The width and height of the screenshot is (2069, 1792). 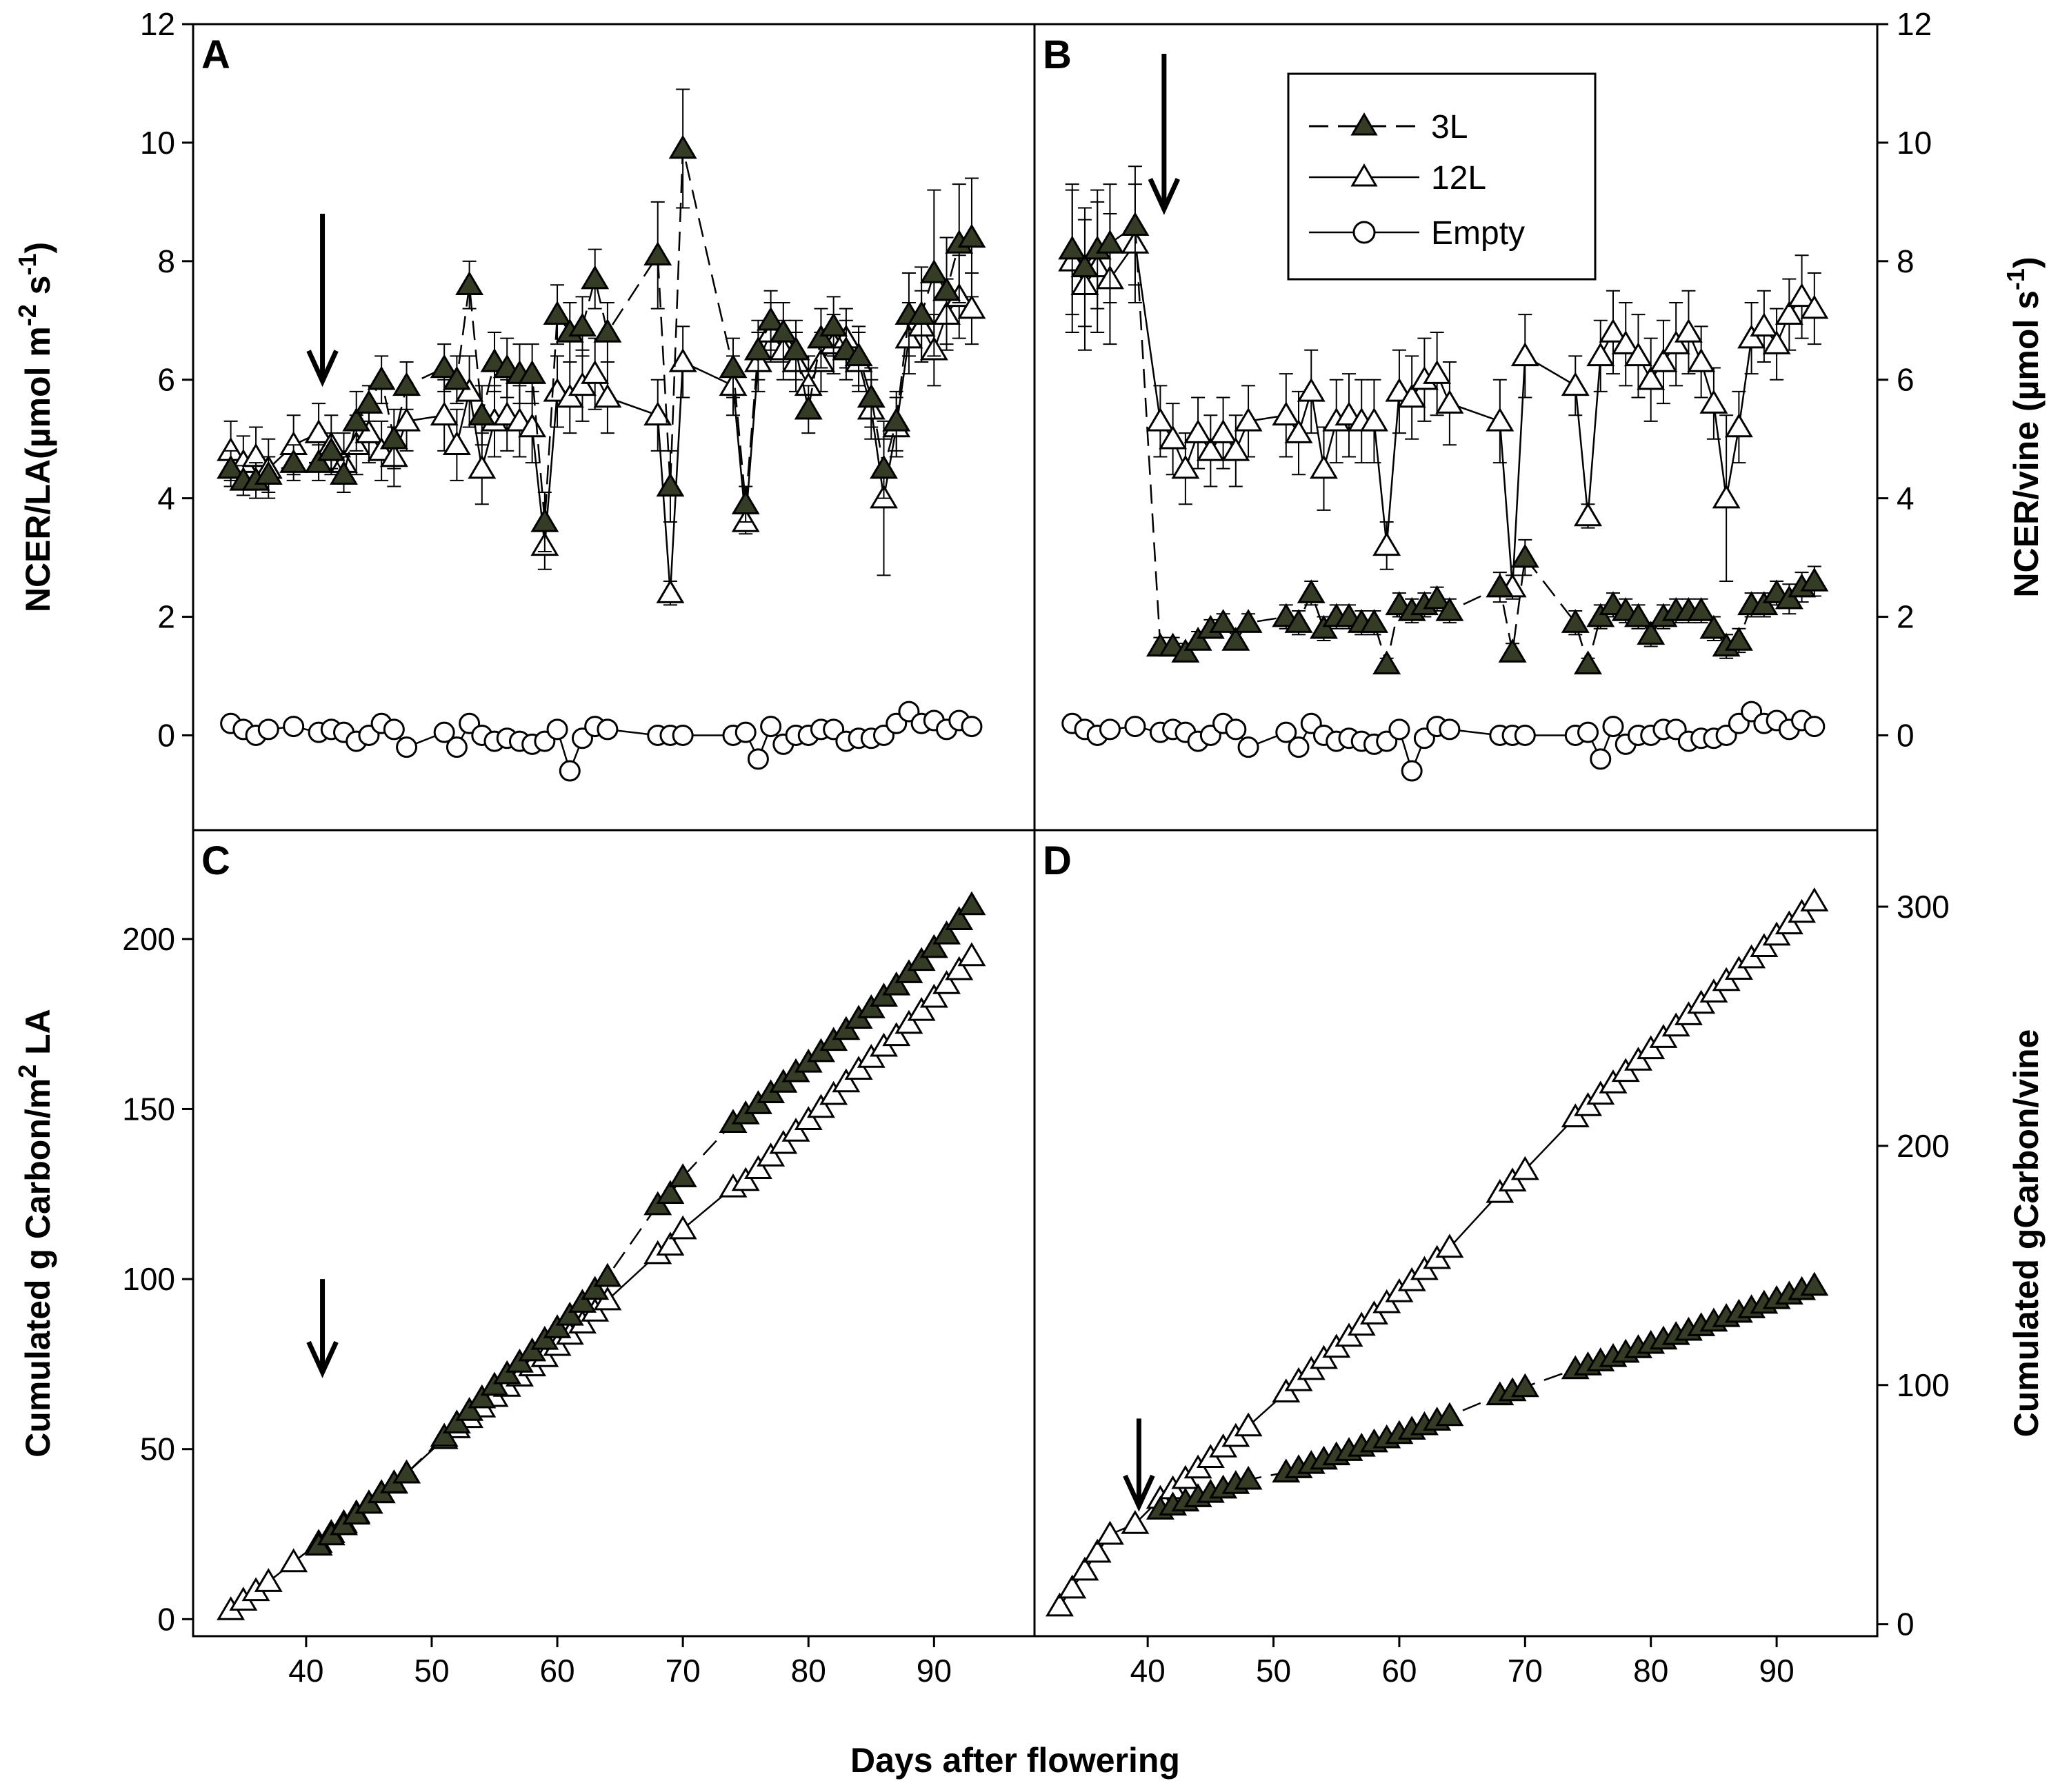 I want to click on arrow-annotation-a, so click(x=322, y=300).